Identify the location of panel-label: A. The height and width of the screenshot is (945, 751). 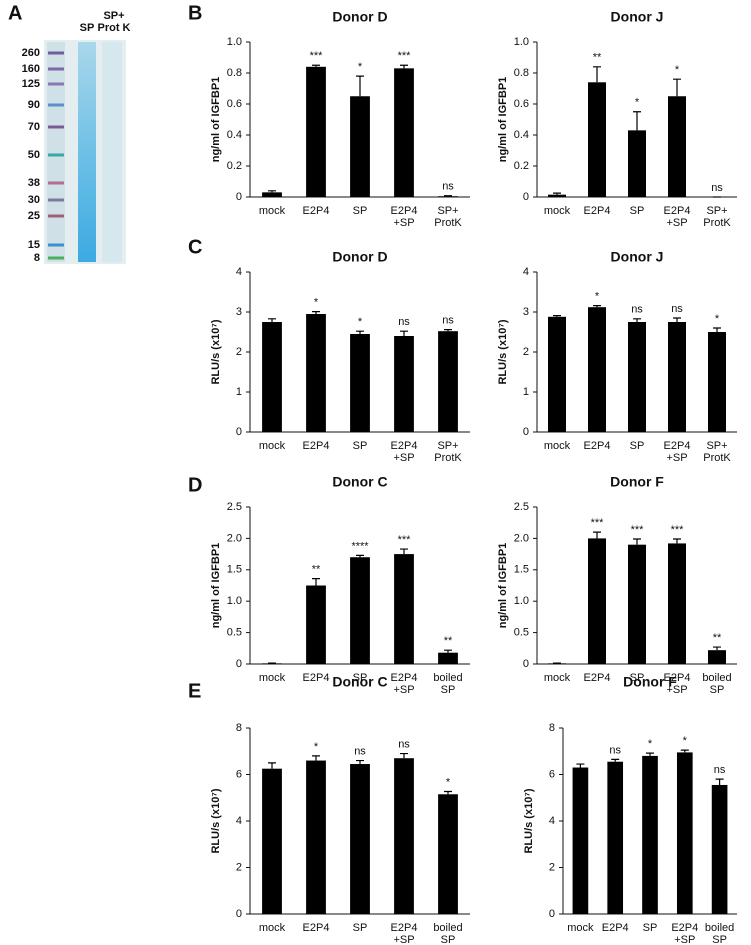
(15, 13).